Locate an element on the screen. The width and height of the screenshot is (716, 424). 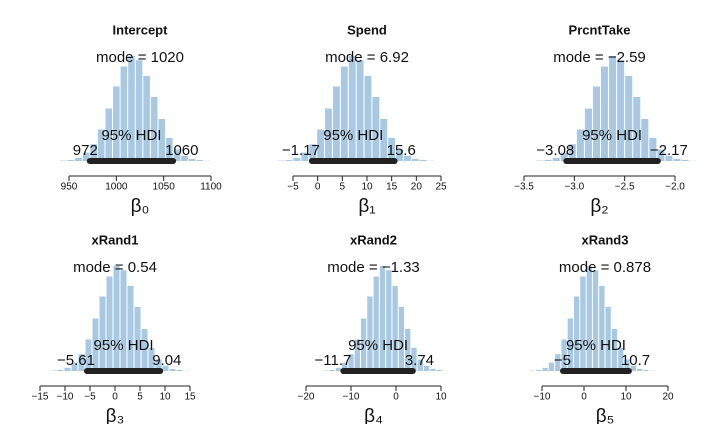
x-tick-label: −15 is located at coordinates (40, 397).